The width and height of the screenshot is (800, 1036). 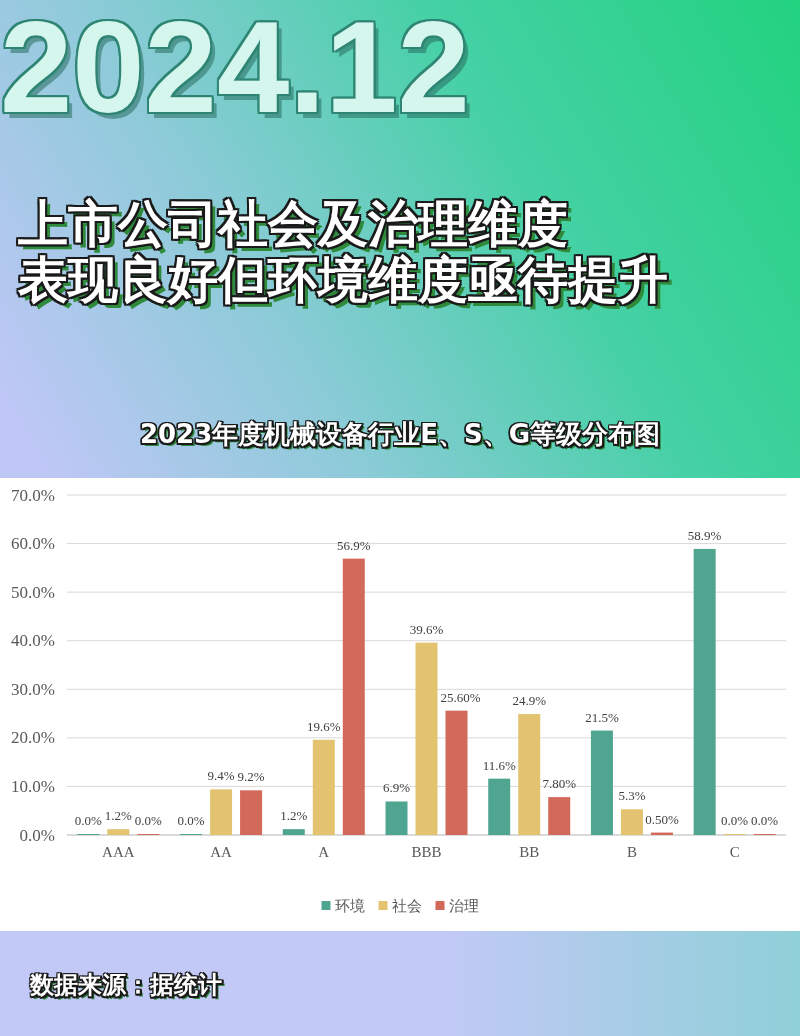 I want to click on data-label: 0.50%, so click(x=662, y=819).